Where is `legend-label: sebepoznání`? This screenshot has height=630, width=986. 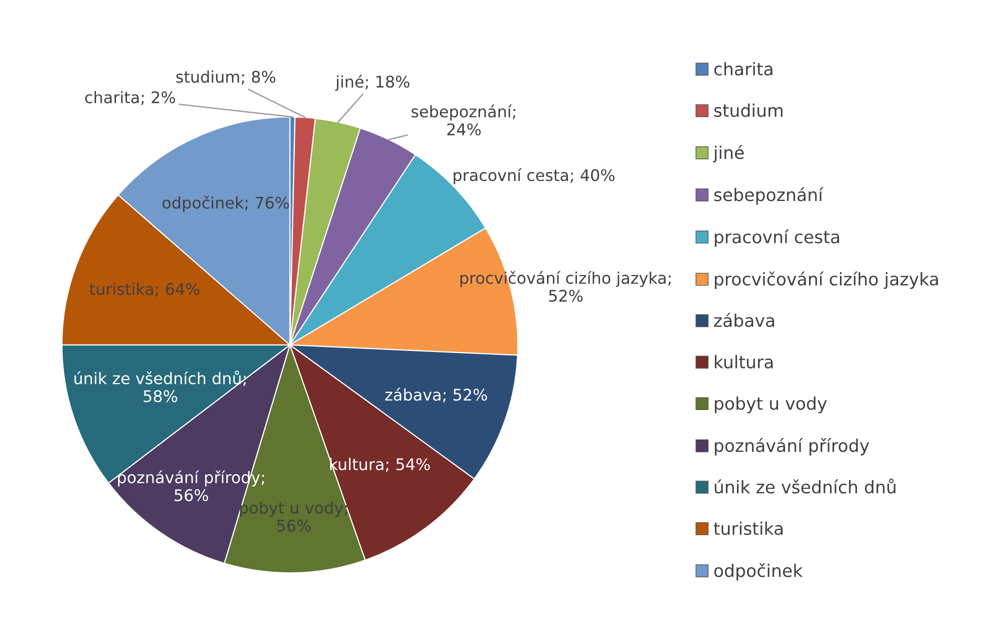
legend-label: sebepoznání is located at coordinates (769, 196).